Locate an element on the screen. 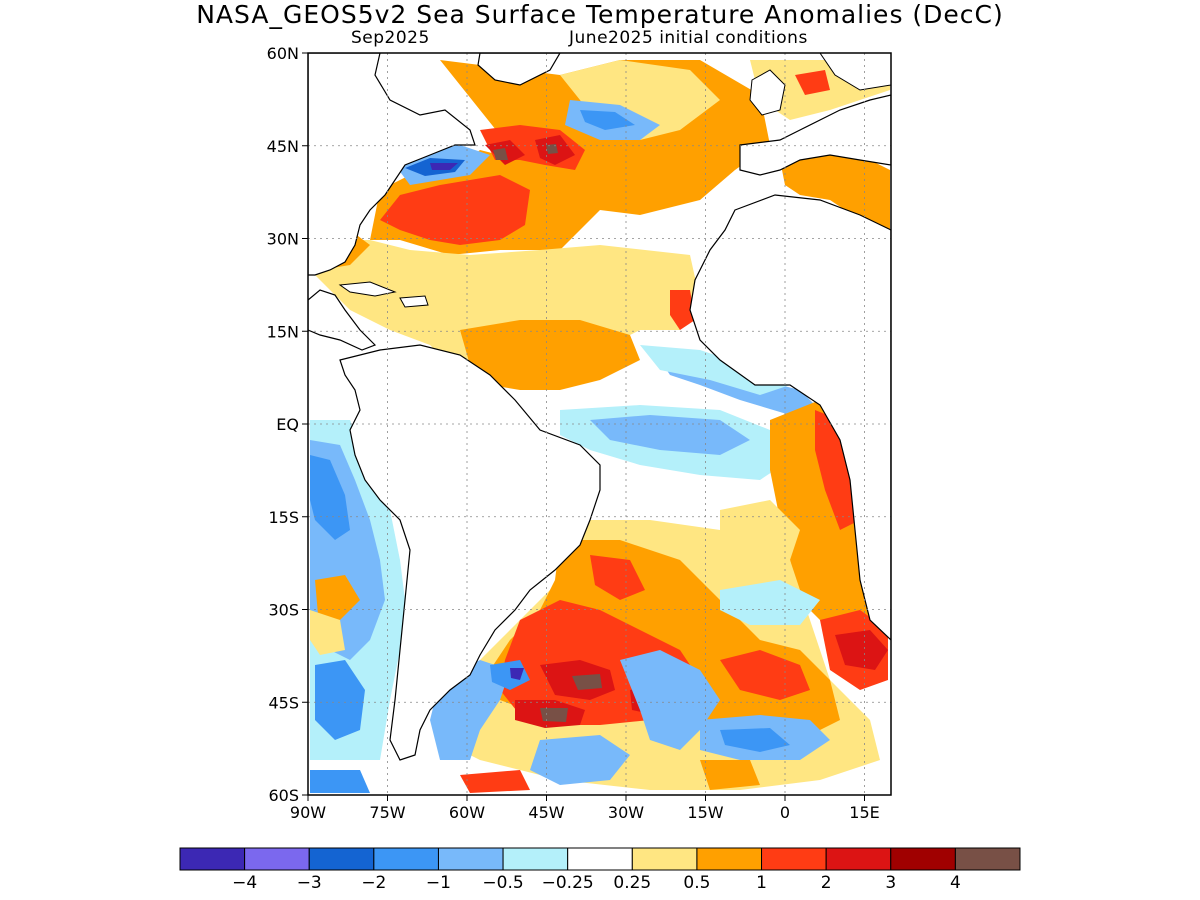  colorbar: −4 −3 −2 −1 −0.5 −0.25 0.25 0.5 1 2 3 4 is located at coordinates (600, 870).